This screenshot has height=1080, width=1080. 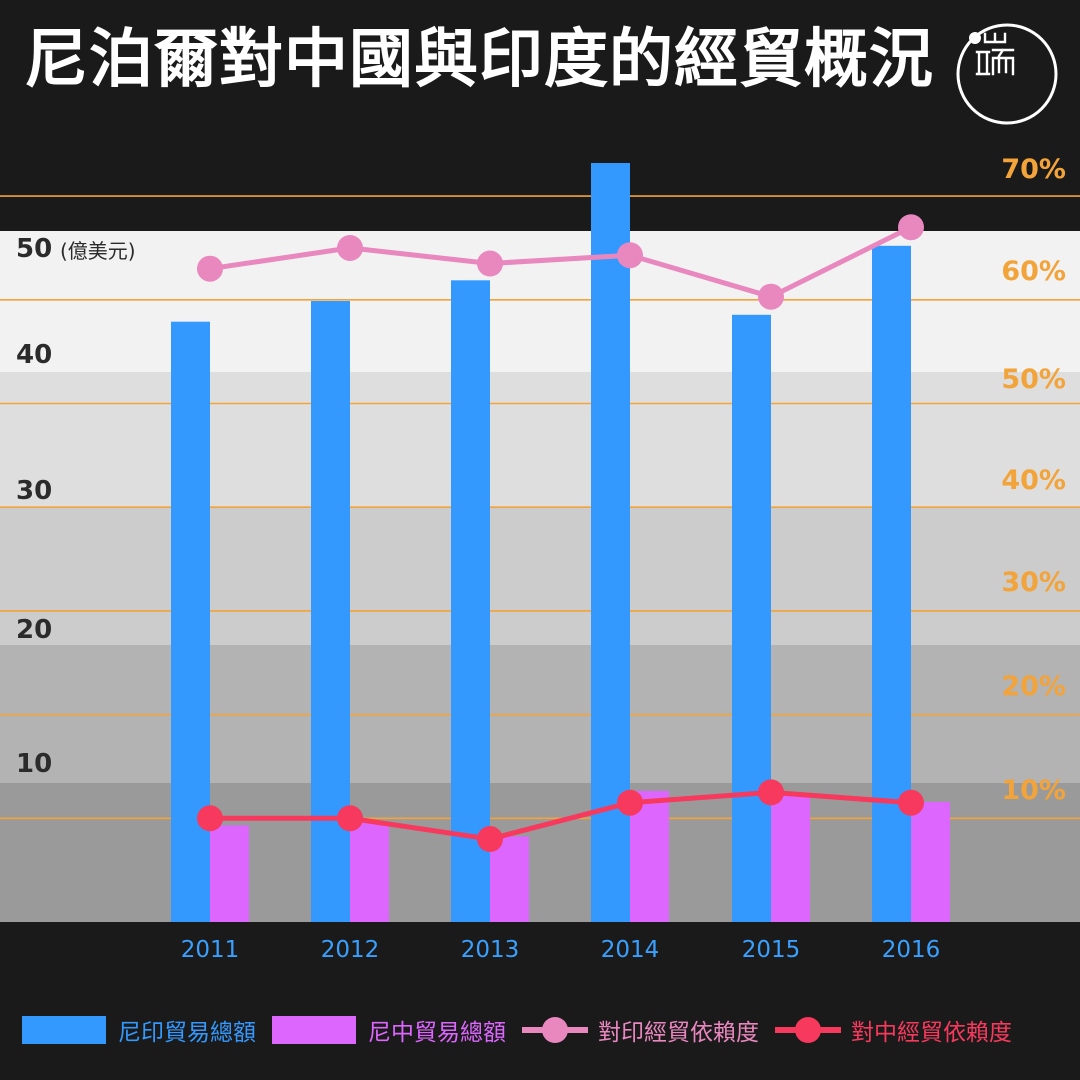 I want to click on legend: 尼印貿易總額 尼中貿易總額 對印經貿依賴度 對中經貿依賴度, so click(x=547, y=1030).